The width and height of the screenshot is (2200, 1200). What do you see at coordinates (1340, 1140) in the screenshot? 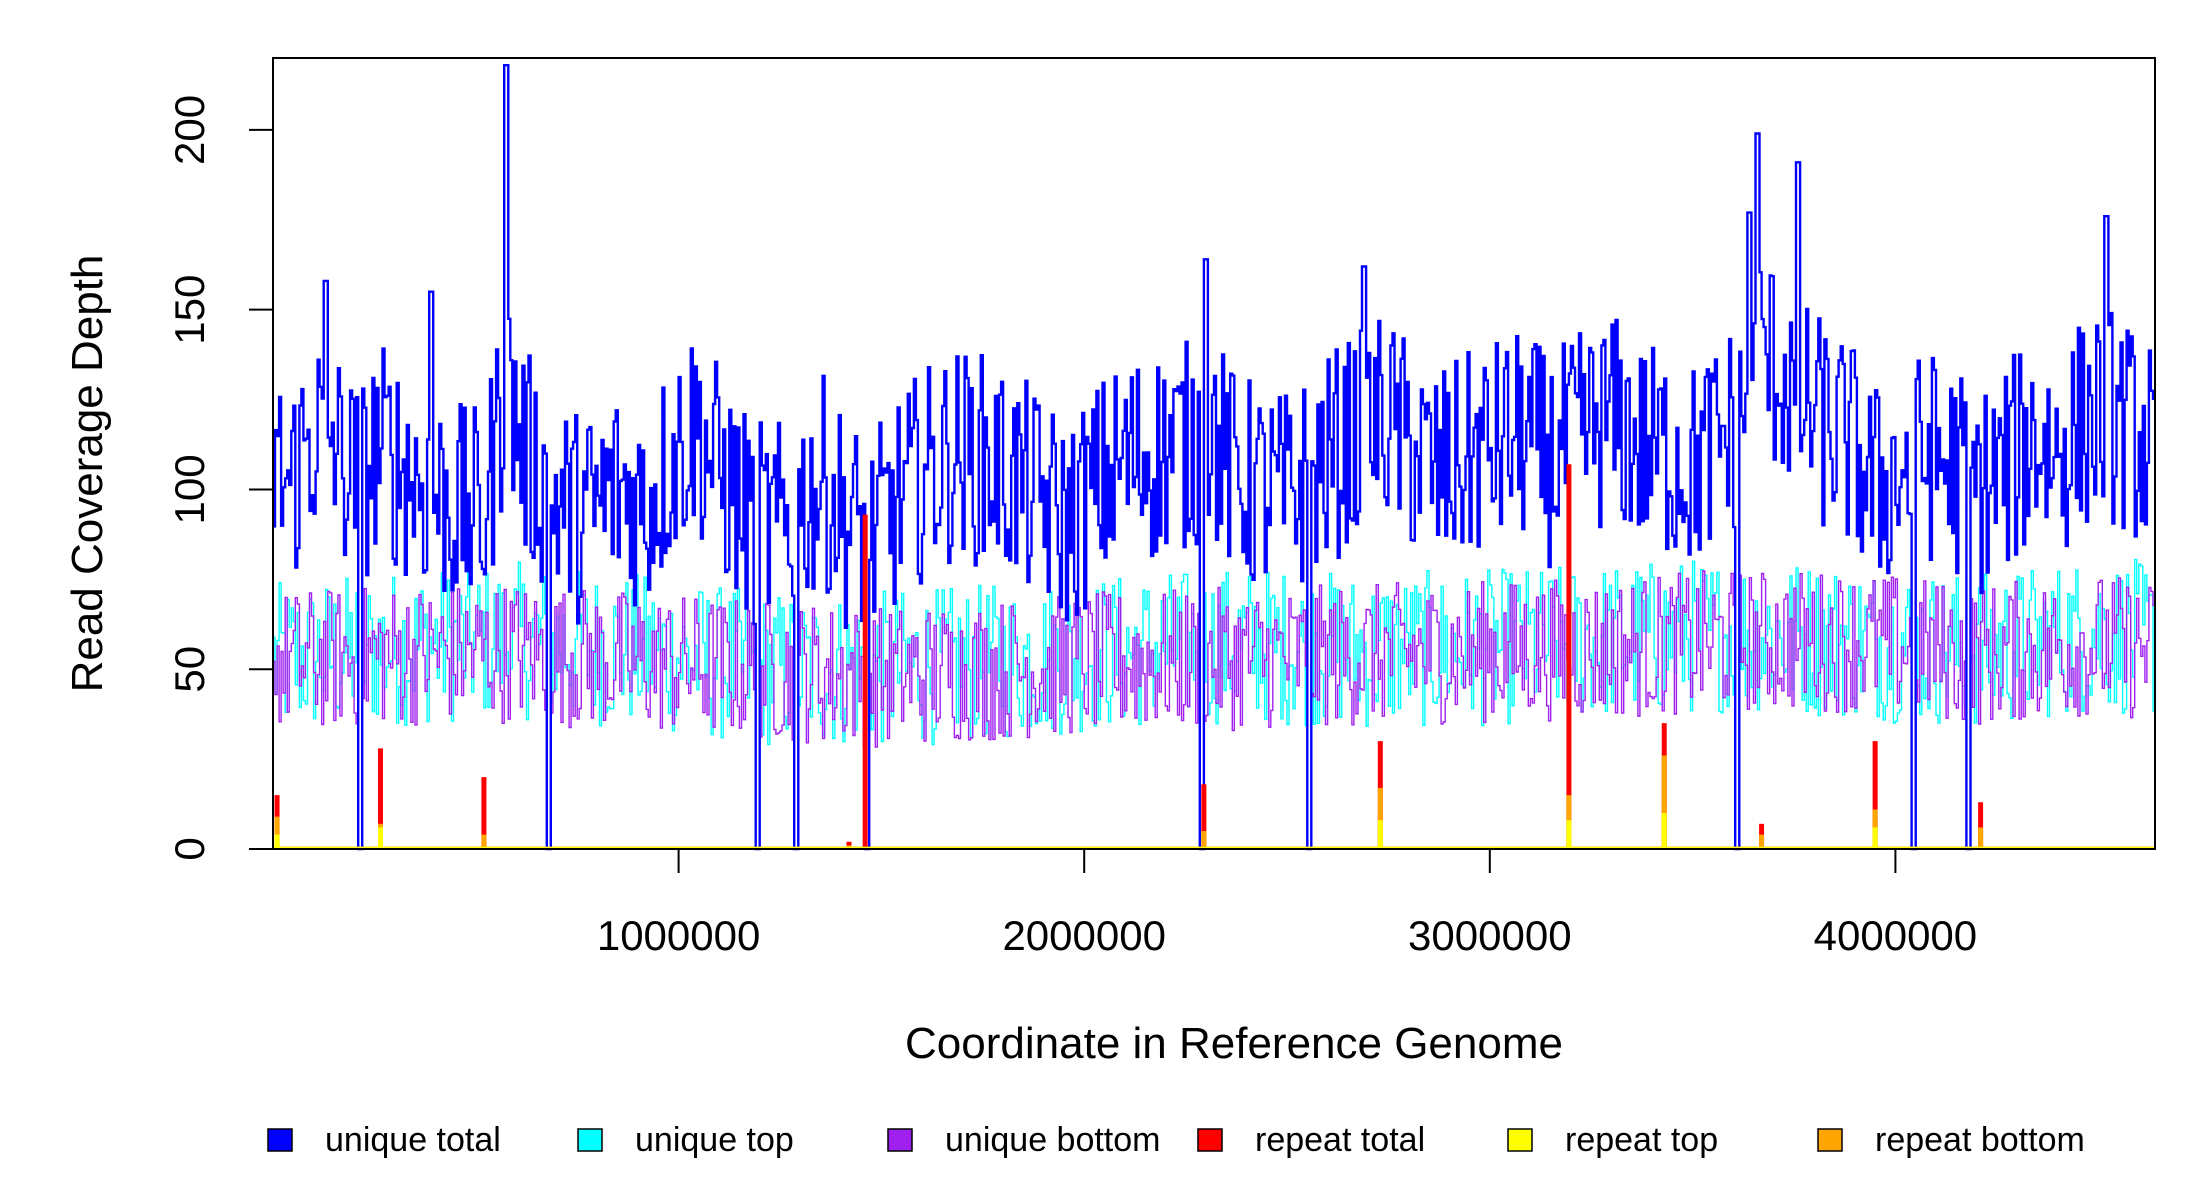
I see `legend-label: repeat total` at bounding box center [1340, 1140].